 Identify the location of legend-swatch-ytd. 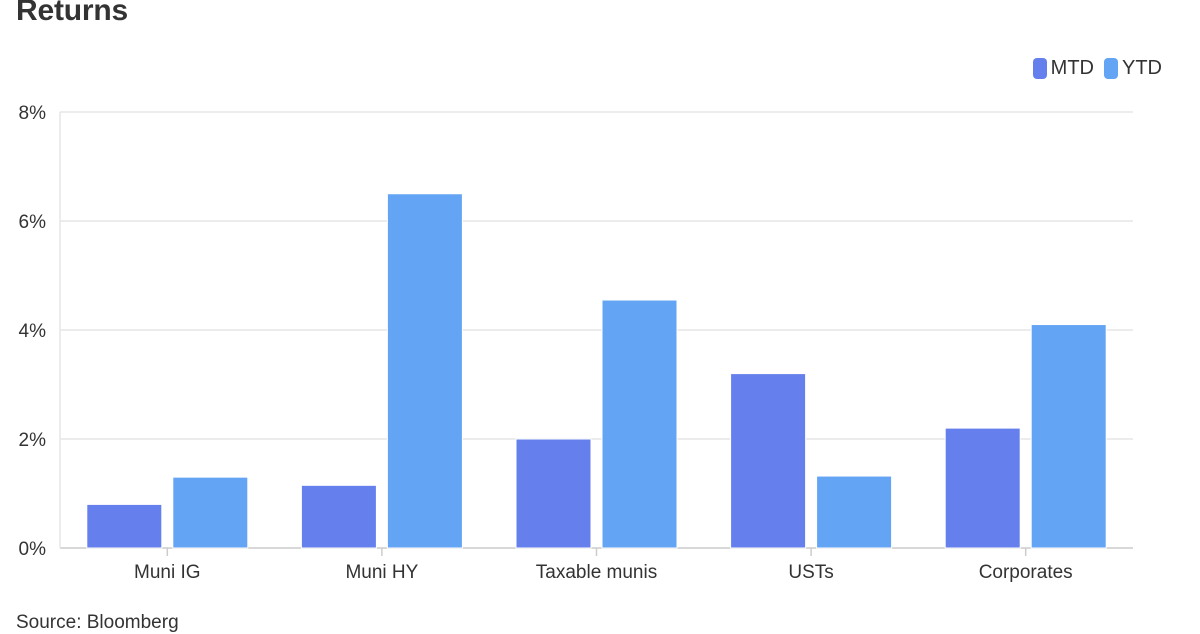
(1111, 68).